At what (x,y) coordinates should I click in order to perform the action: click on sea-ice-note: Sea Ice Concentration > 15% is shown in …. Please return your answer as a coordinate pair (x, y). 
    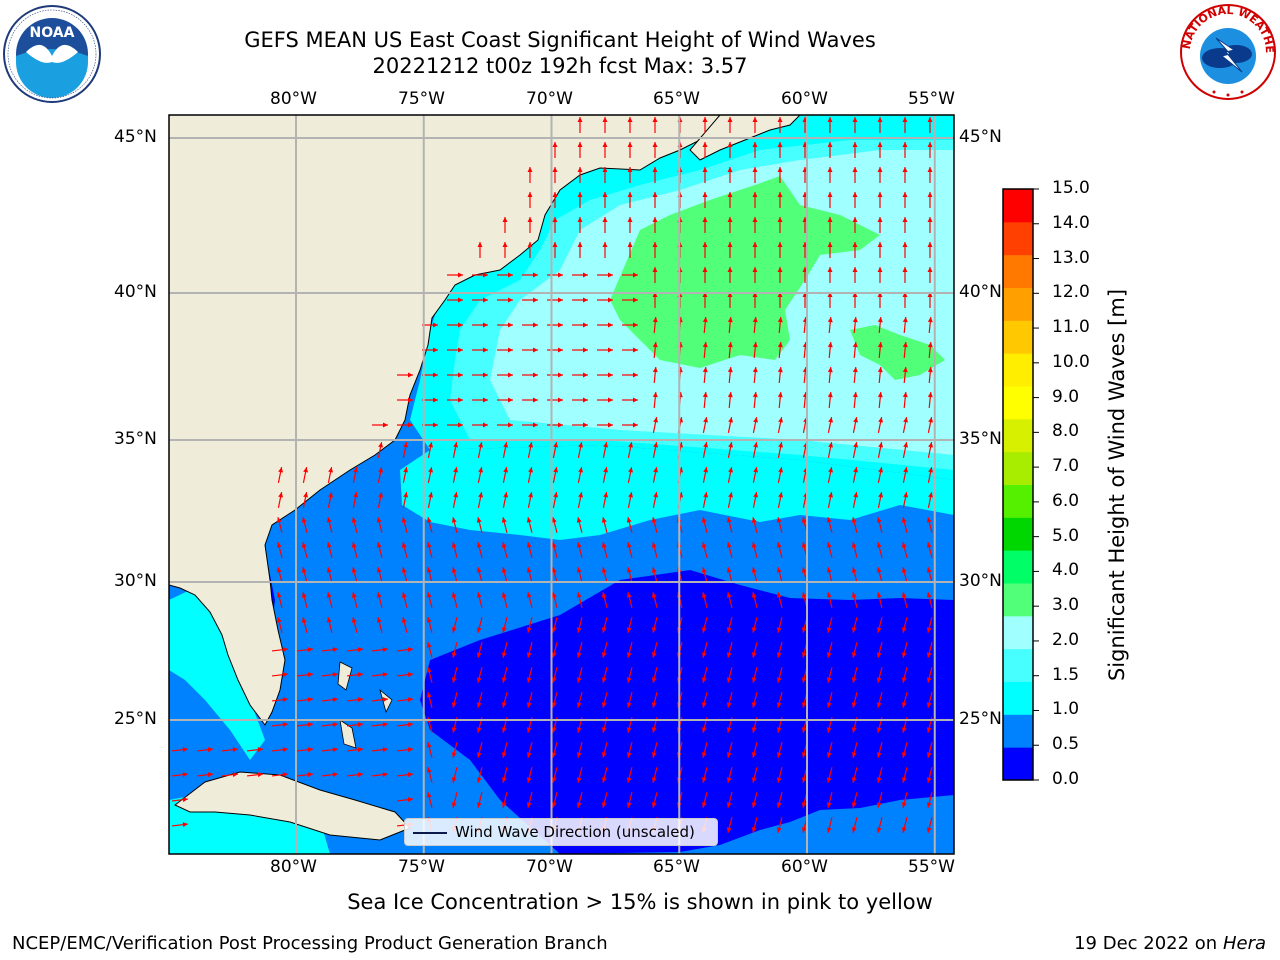
    Looking at the image, I should click on (640, 902).